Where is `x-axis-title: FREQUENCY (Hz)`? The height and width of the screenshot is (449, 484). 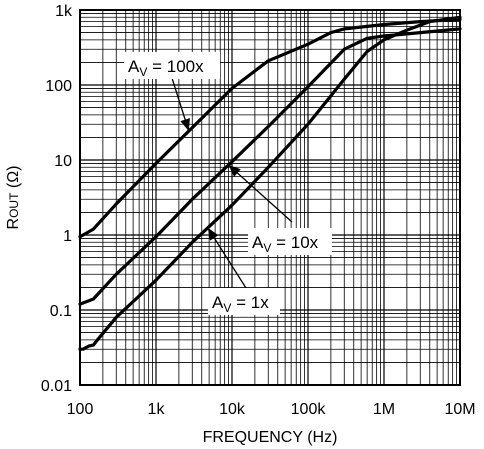
x-axis-title: FREQUENCY (Hz) is located at coordinates (270, 437).